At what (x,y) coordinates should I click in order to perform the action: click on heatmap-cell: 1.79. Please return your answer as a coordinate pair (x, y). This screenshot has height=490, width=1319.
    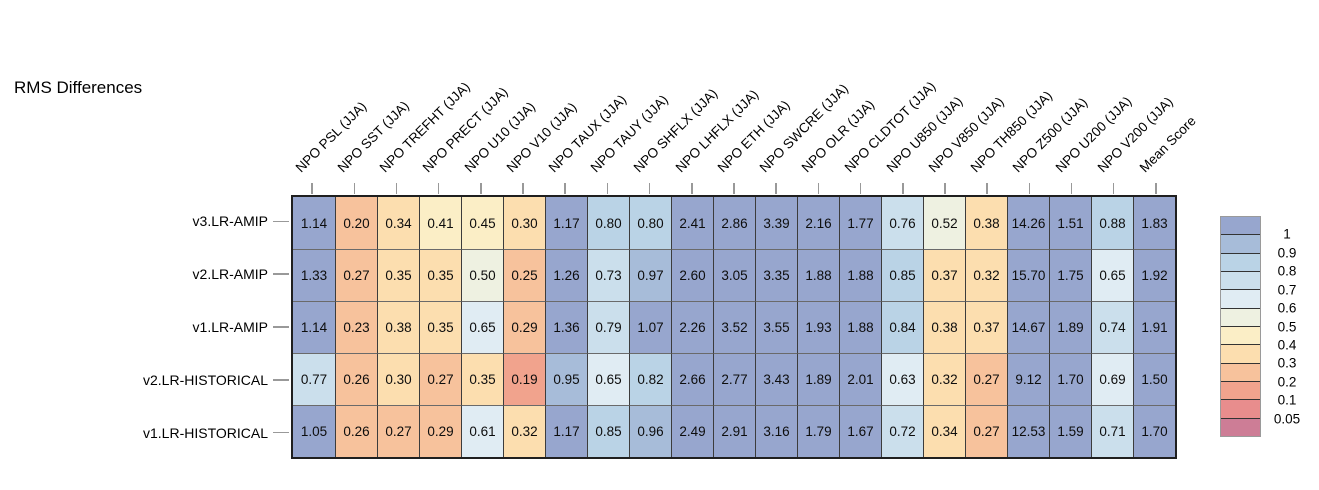
    Looking at the image, I should click on (818, 431).